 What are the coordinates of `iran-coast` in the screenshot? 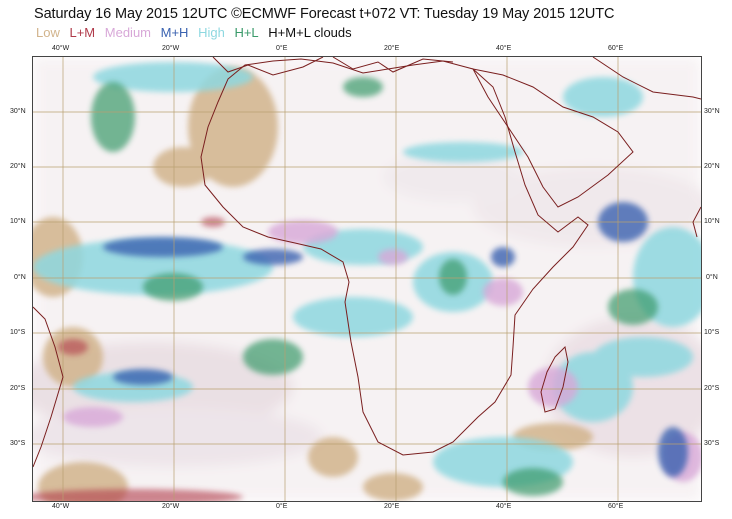 It's located at (646, 78).